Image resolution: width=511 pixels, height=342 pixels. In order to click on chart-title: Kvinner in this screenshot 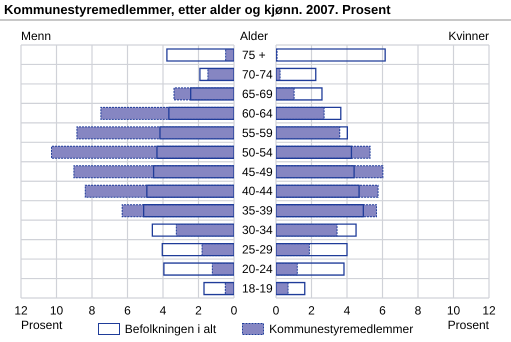, I will do `click(468, 36)`.